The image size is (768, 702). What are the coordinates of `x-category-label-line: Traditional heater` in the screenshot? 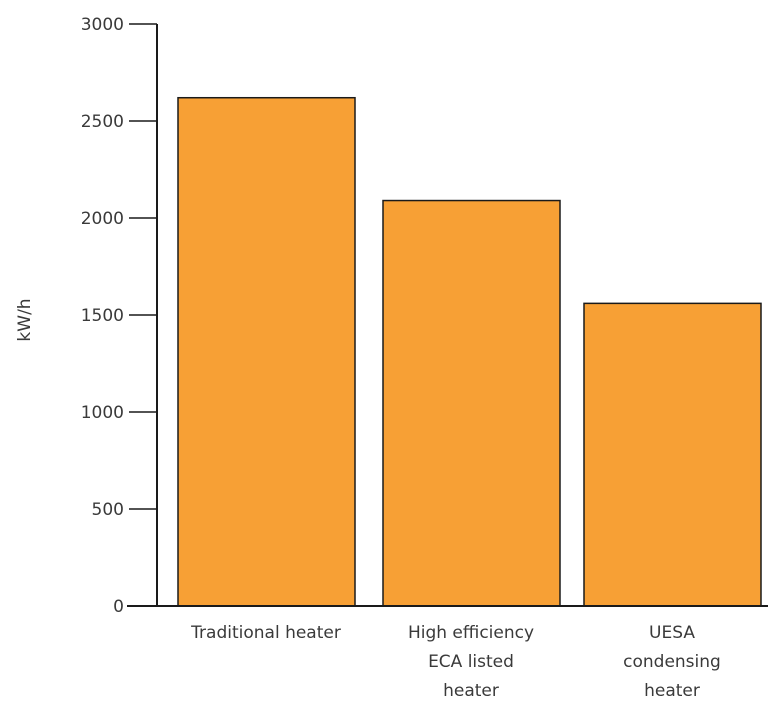 It's located at (265, 633).